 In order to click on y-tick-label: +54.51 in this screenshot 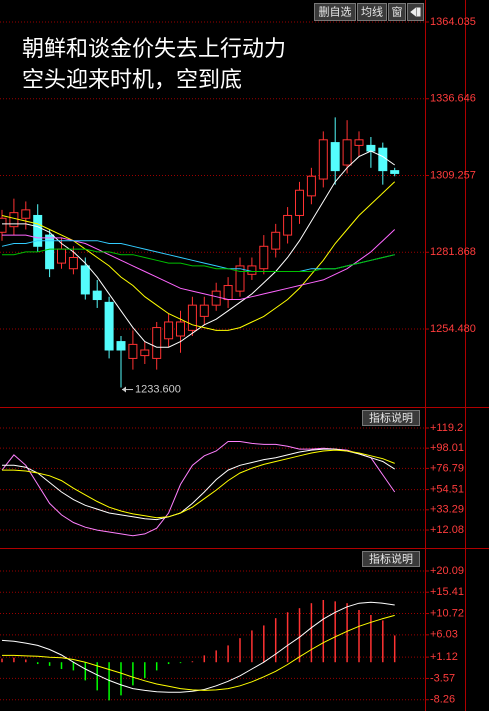, I will do `click(447, 490)`.